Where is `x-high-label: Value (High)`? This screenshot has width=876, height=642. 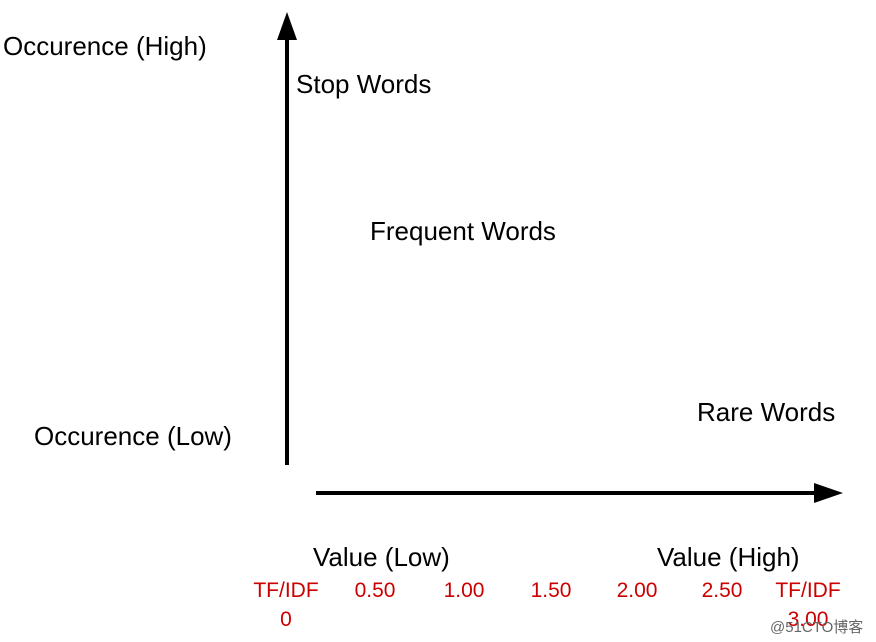
x-high-label: Value (High) is located at coordinates (728, 557).